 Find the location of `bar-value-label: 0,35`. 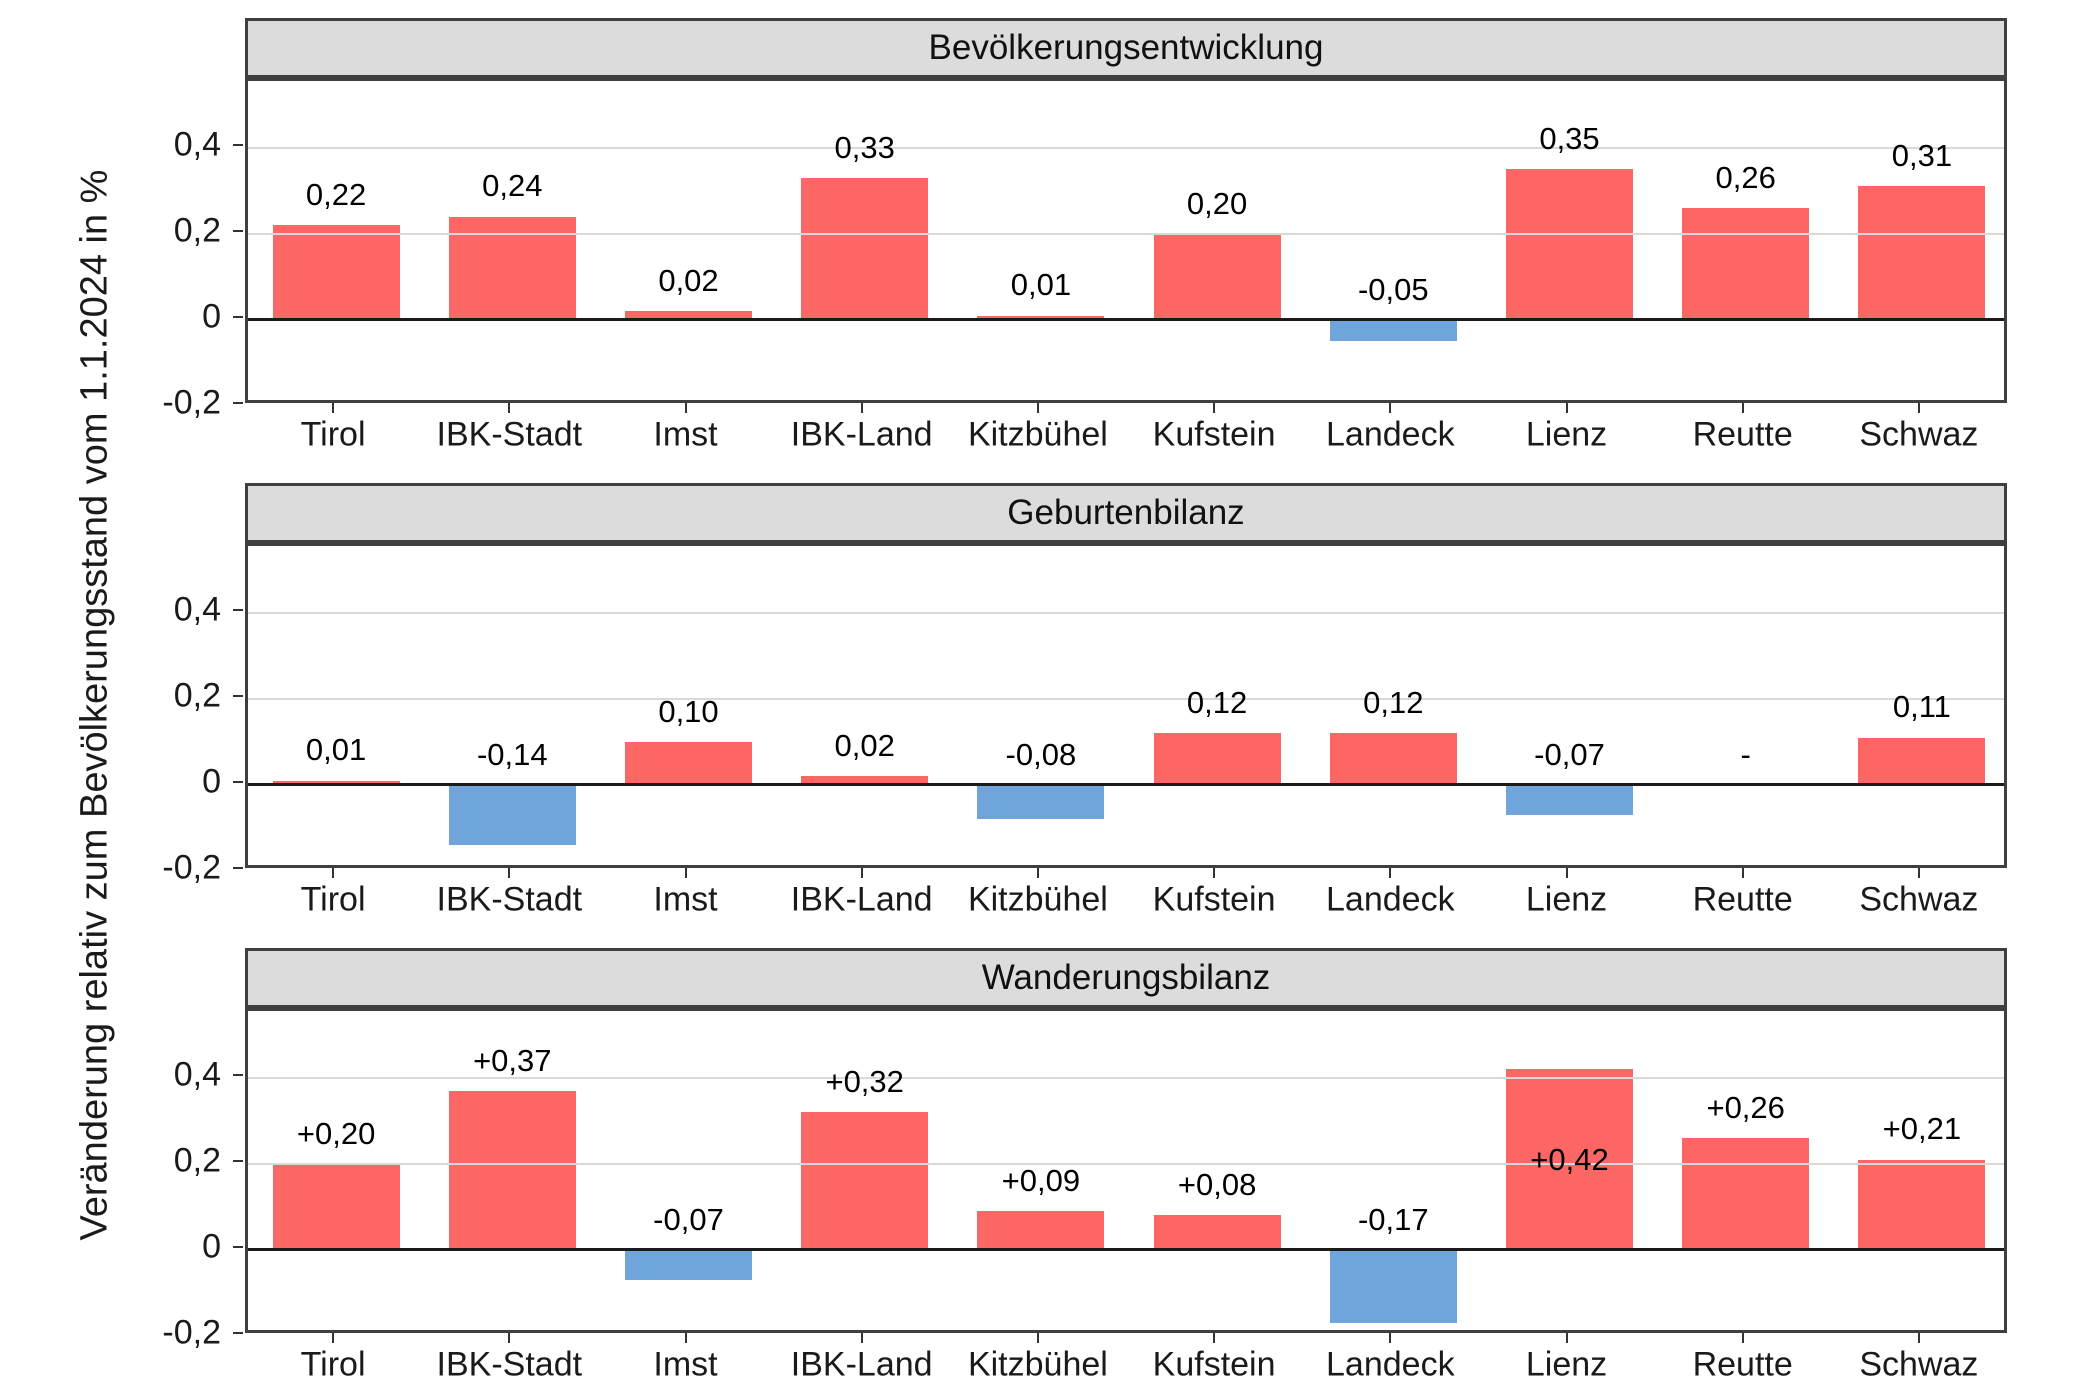

bar-value-label: 0,35 is located at coordinates (1569, 139).